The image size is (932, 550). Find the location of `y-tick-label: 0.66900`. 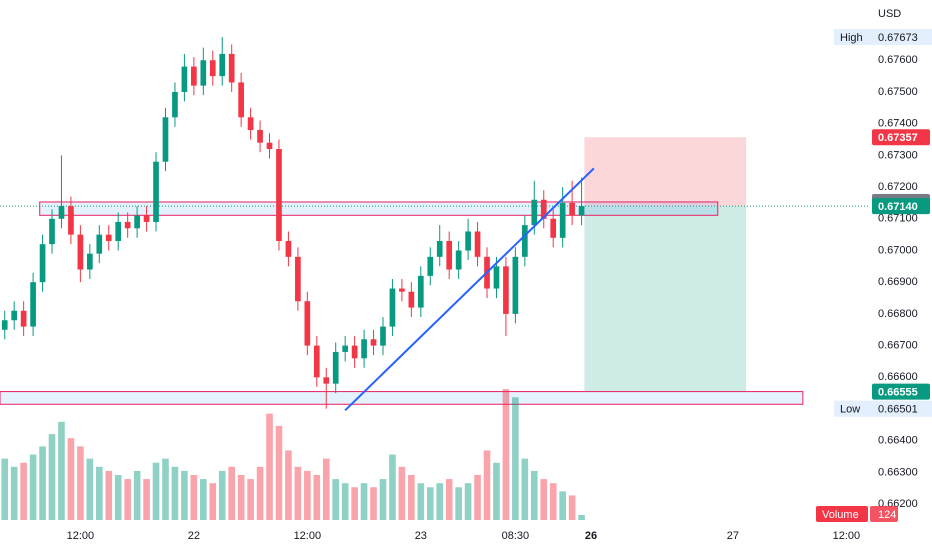

y-tick-label: 0.66900 is located at coordinates (898, 282).